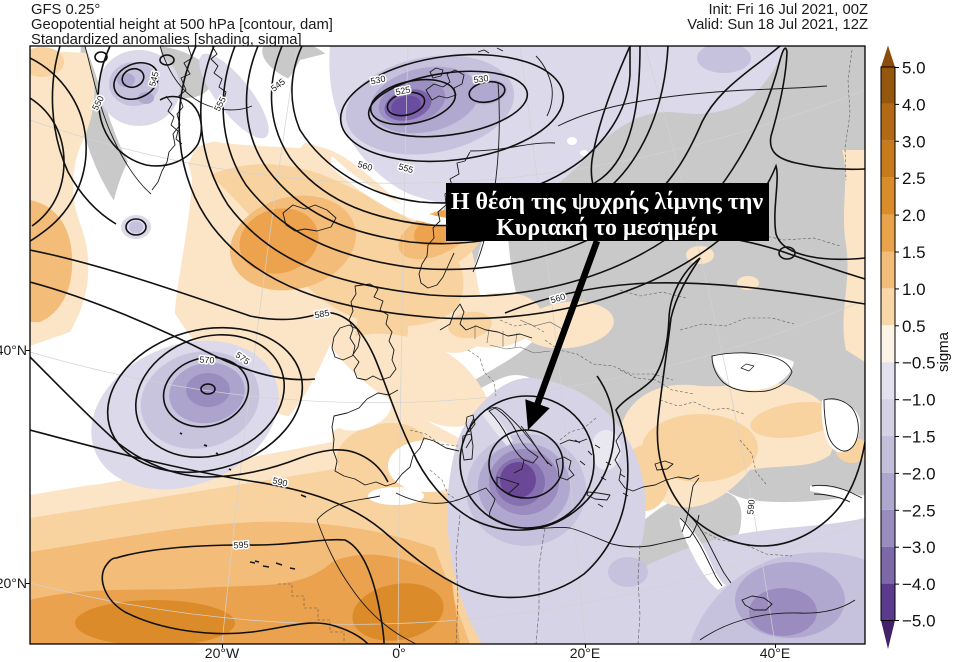 This screenshot has height=662, width=960. I want to click on svg-text: 40°N, so click(13, 350).